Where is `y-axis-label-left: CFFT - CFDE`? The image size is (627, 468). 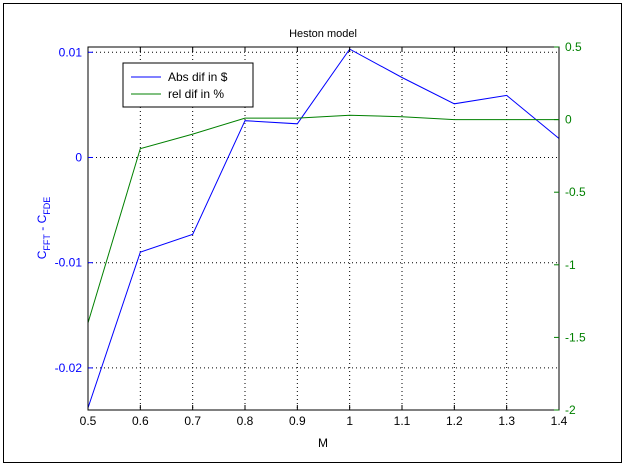 y-axis-label-left: CFFT - CFDE is located at coordinates (43, 228).